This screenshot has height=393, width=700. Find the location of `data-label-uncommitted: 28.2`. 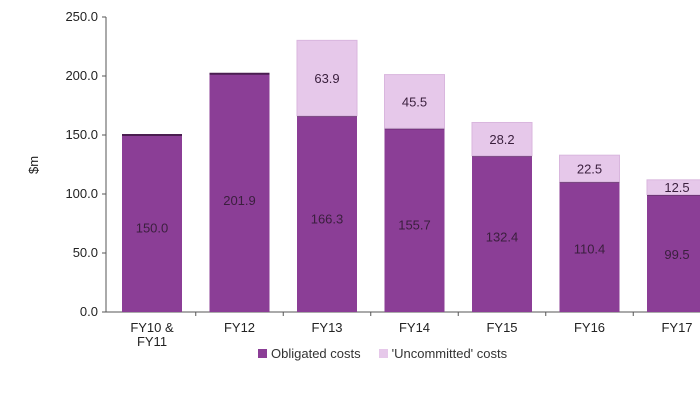

data-label-uncommitted: 28.2 is located at coordinates (501, 139).